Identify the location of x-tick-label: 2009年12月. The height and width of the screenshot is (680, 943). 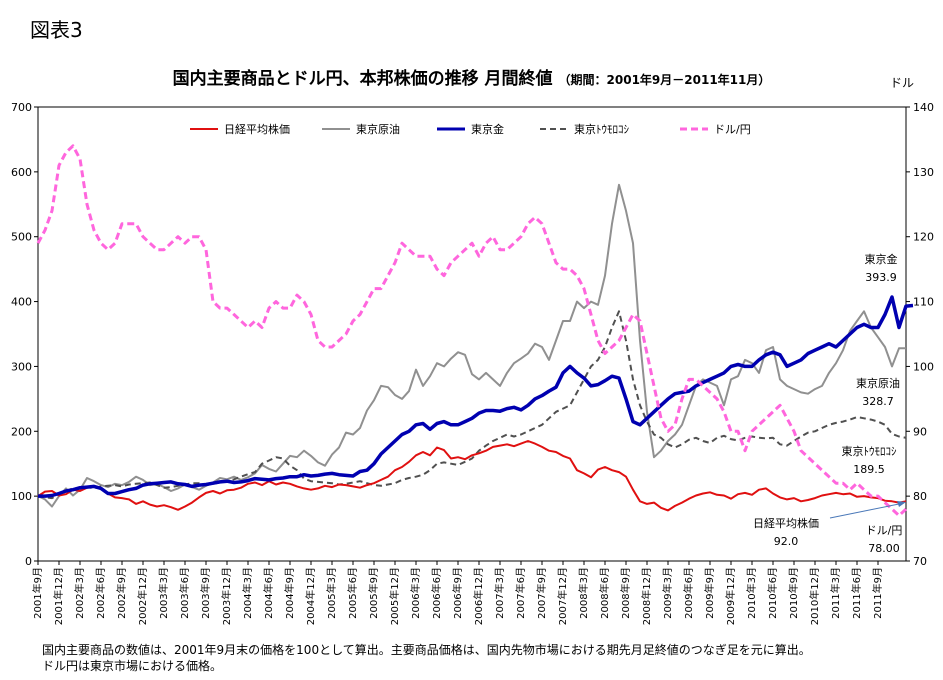
(730, 596).